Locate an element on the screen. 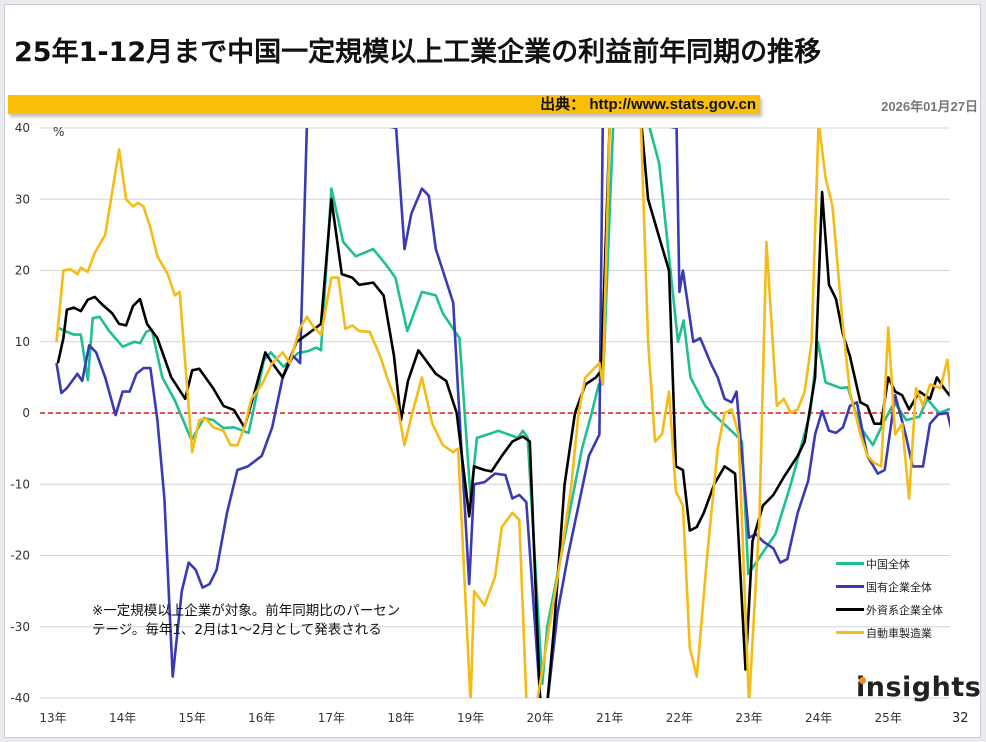 This screenshot has width=986, height=742. x-tick-label: 23年 is located at coordinates (748, 718).